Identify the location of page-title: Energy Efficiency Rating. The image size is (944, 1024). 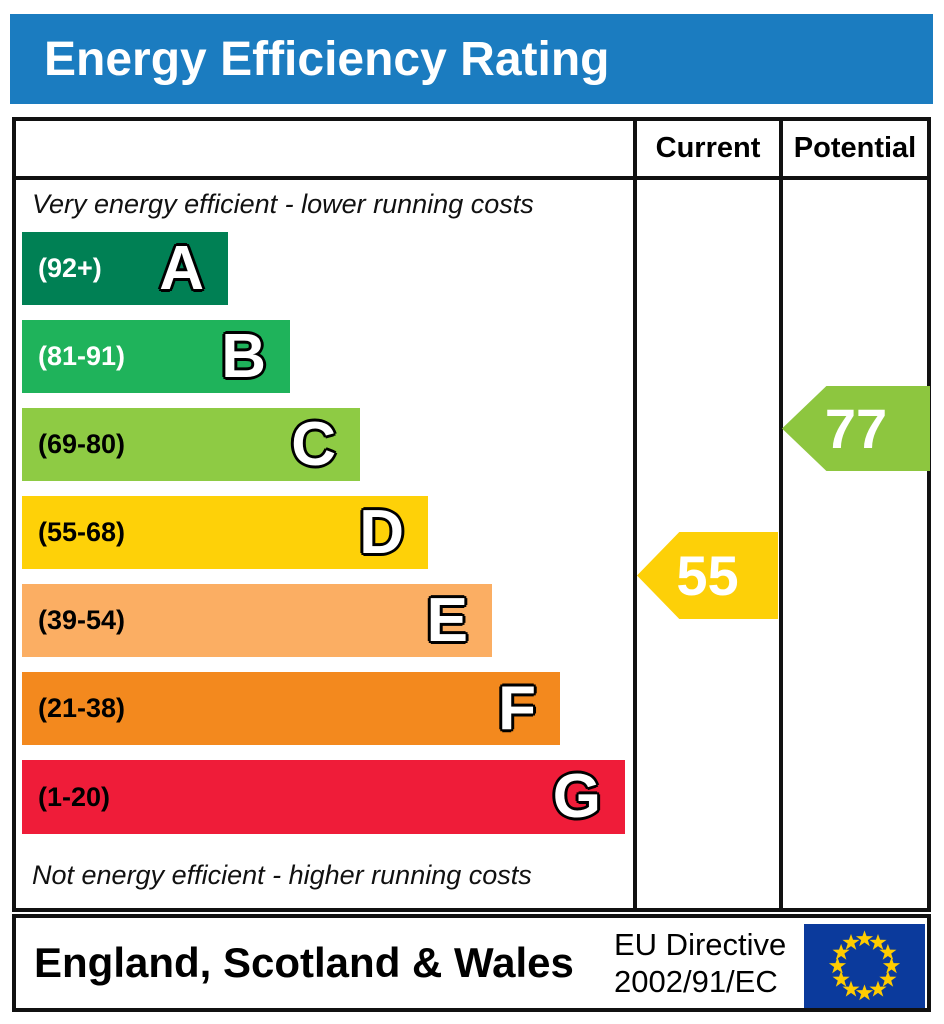
(327, 59).